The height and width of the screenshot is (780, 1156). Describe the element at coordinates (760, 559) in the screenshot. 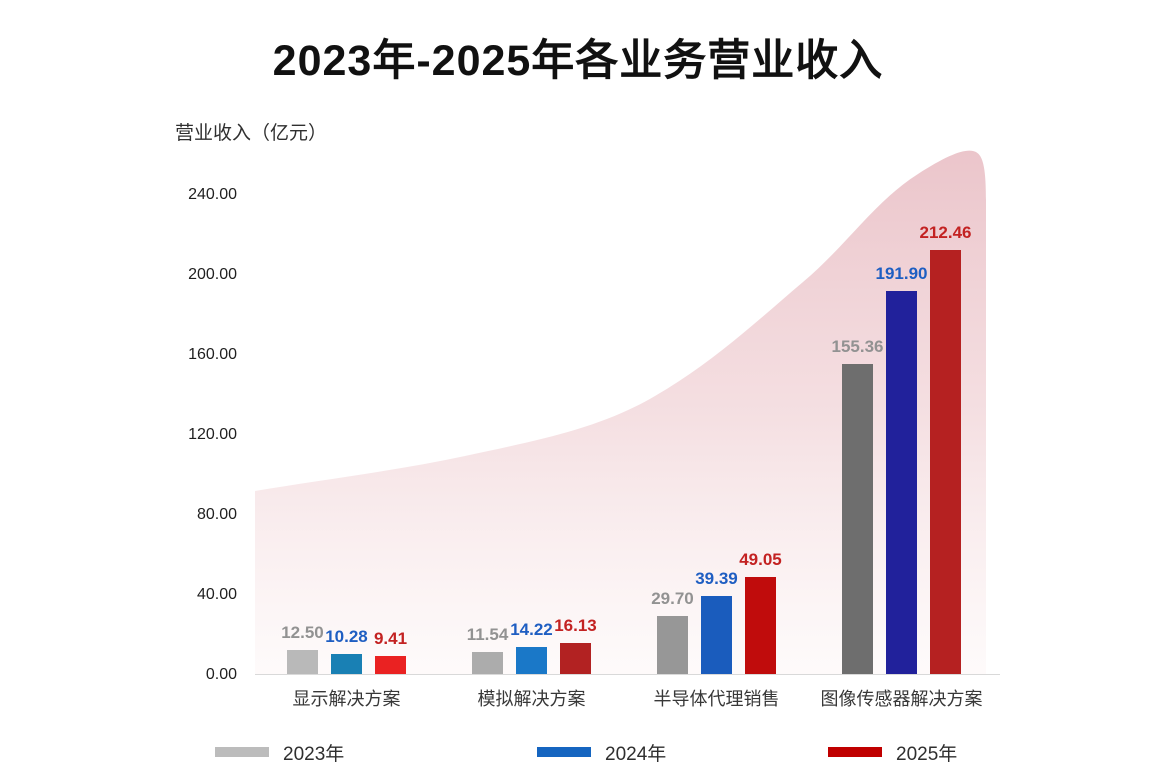

I see `bar-value-label: 49.05` at that location.